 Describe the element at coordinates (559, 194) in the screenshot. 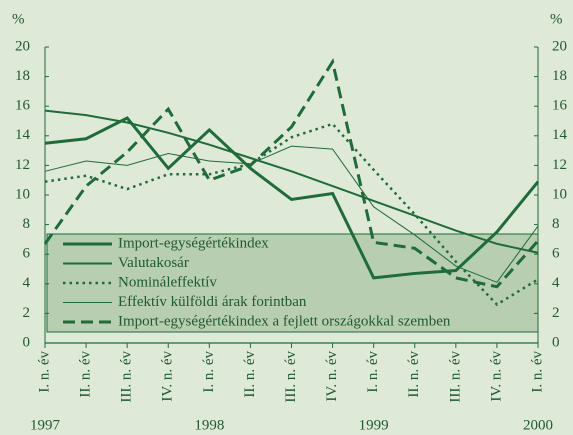

I see `y-tick-label-right: 10` at that location.